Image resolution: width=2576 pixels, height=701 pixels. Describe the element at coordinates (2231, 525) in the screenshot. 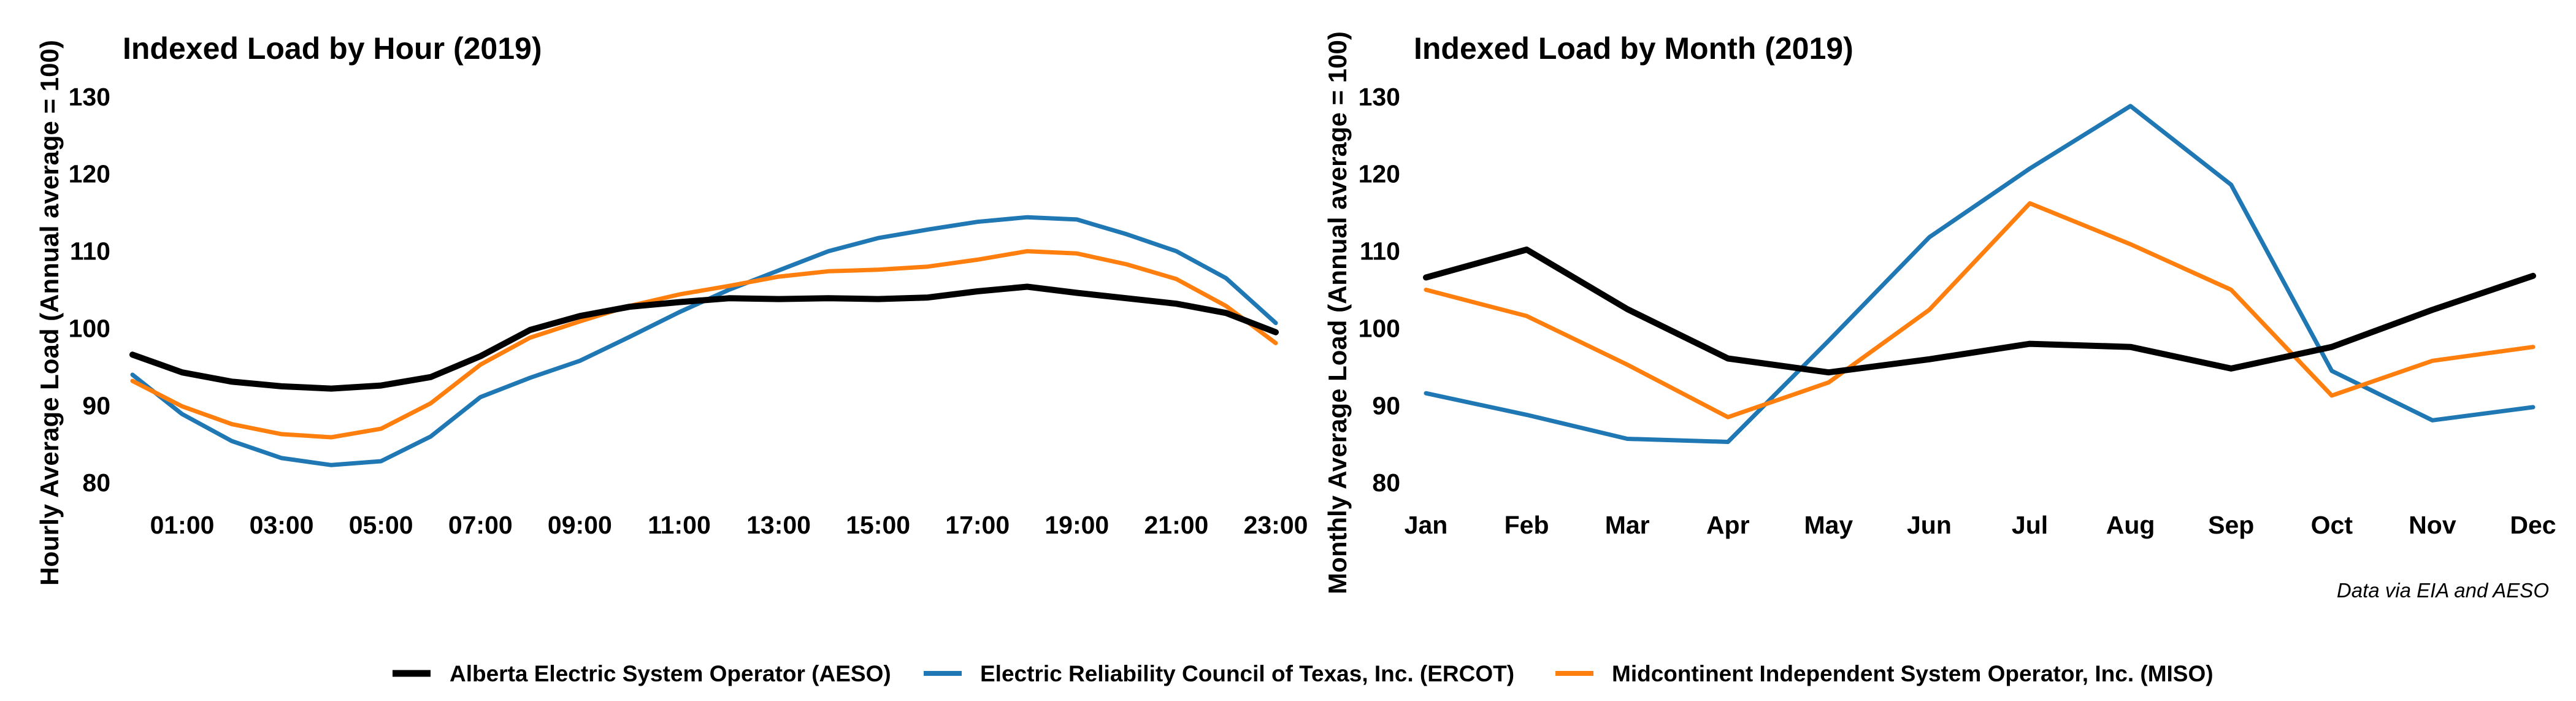

I see `x-tick-label: Sep` at that location.